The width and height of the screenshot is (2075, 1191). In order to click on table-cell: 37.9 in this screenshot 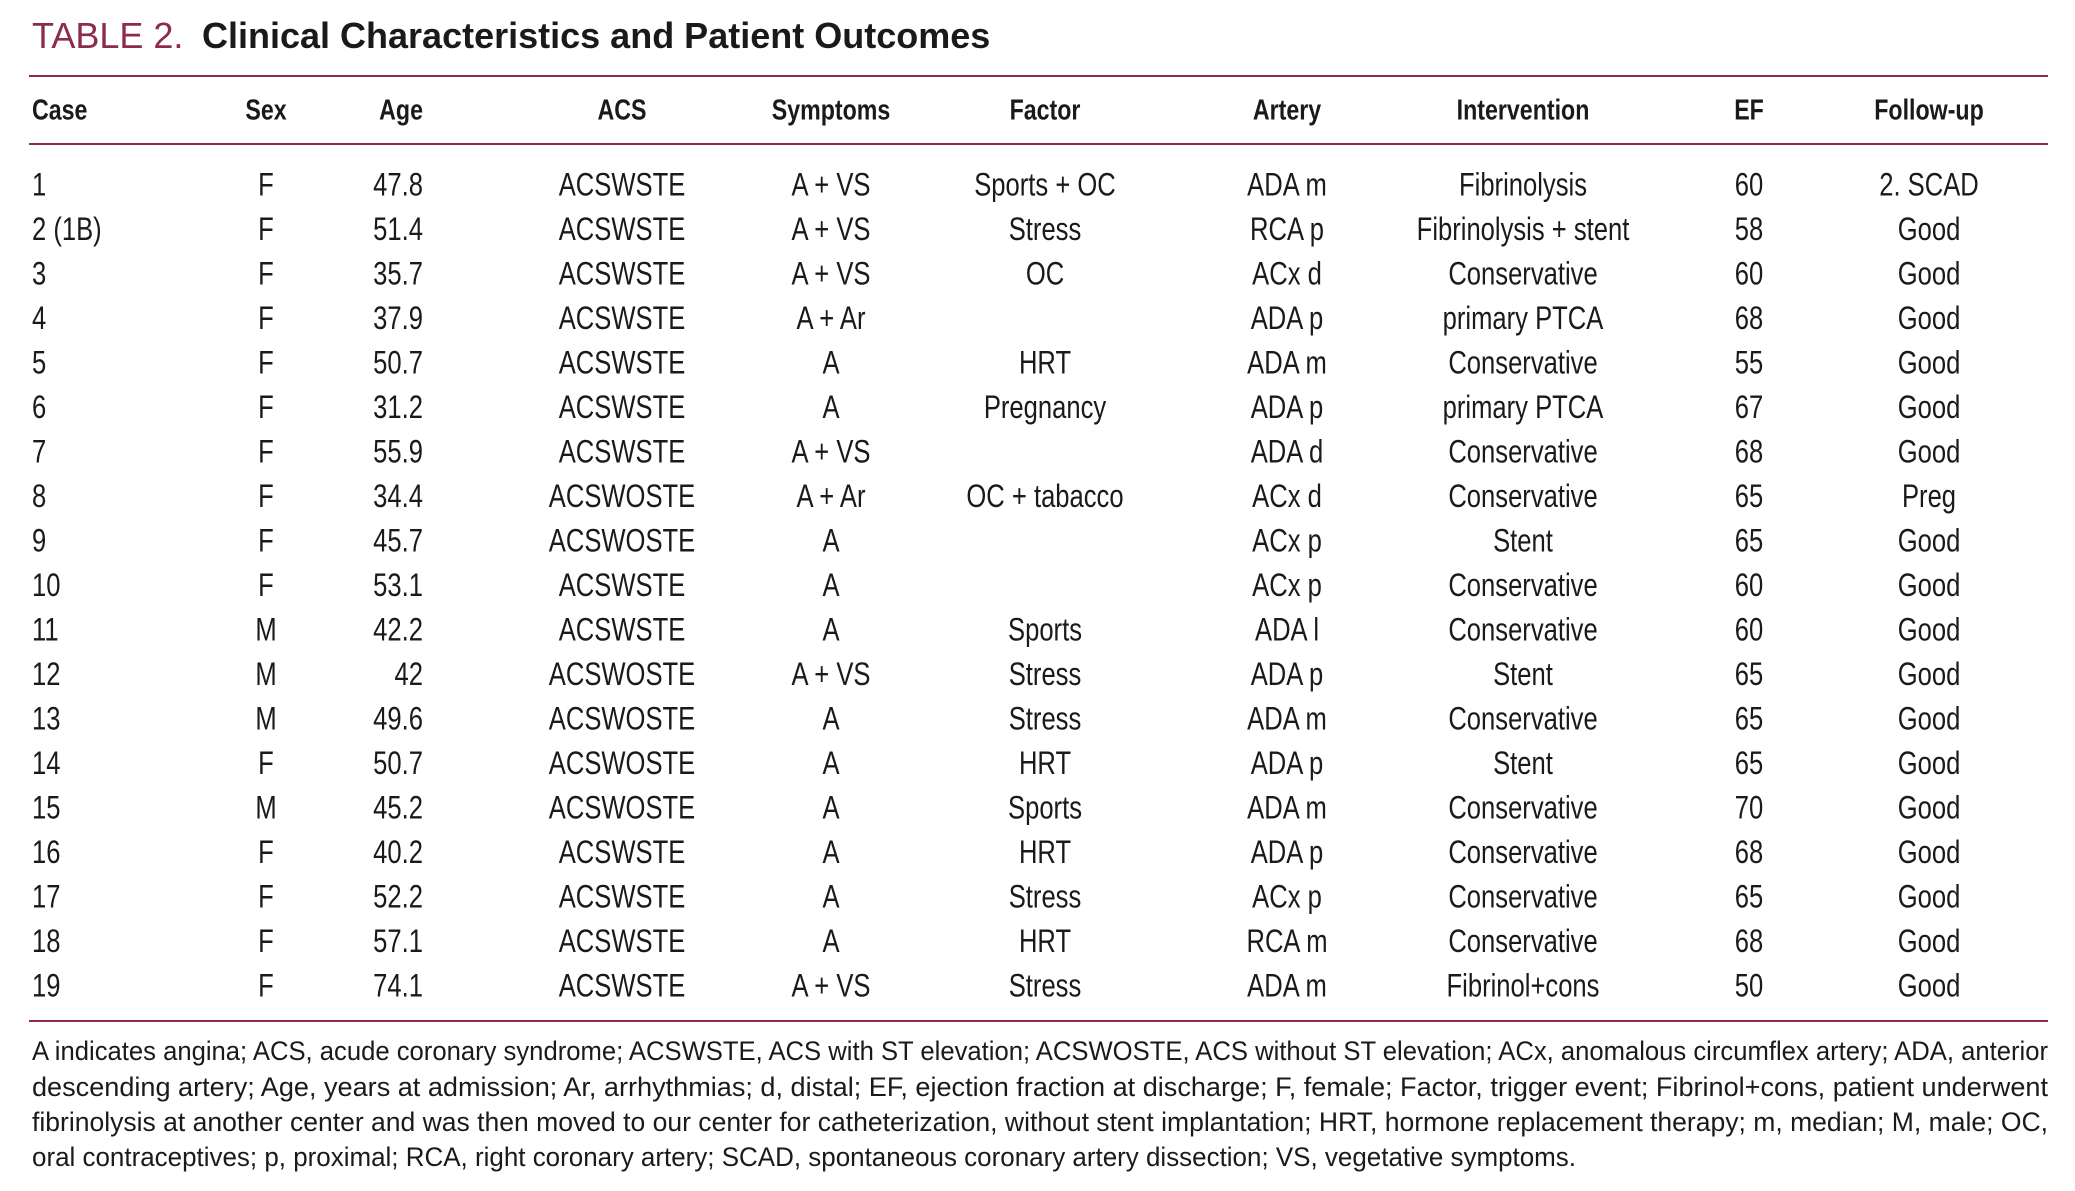, I will do `click(398, 318)`.